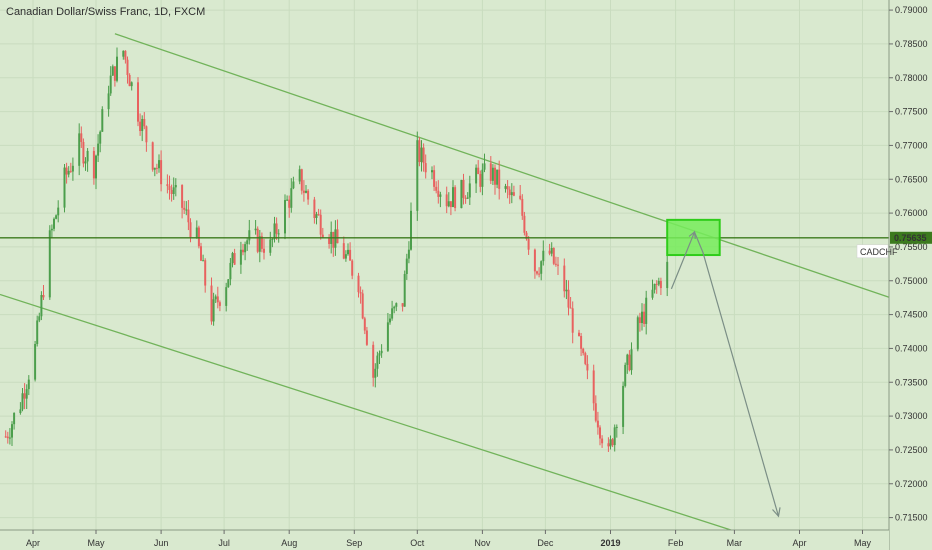 The height and width of the screenshot is (550, 932). I want to click on x-tick-label: Mar, so click(735, 543).